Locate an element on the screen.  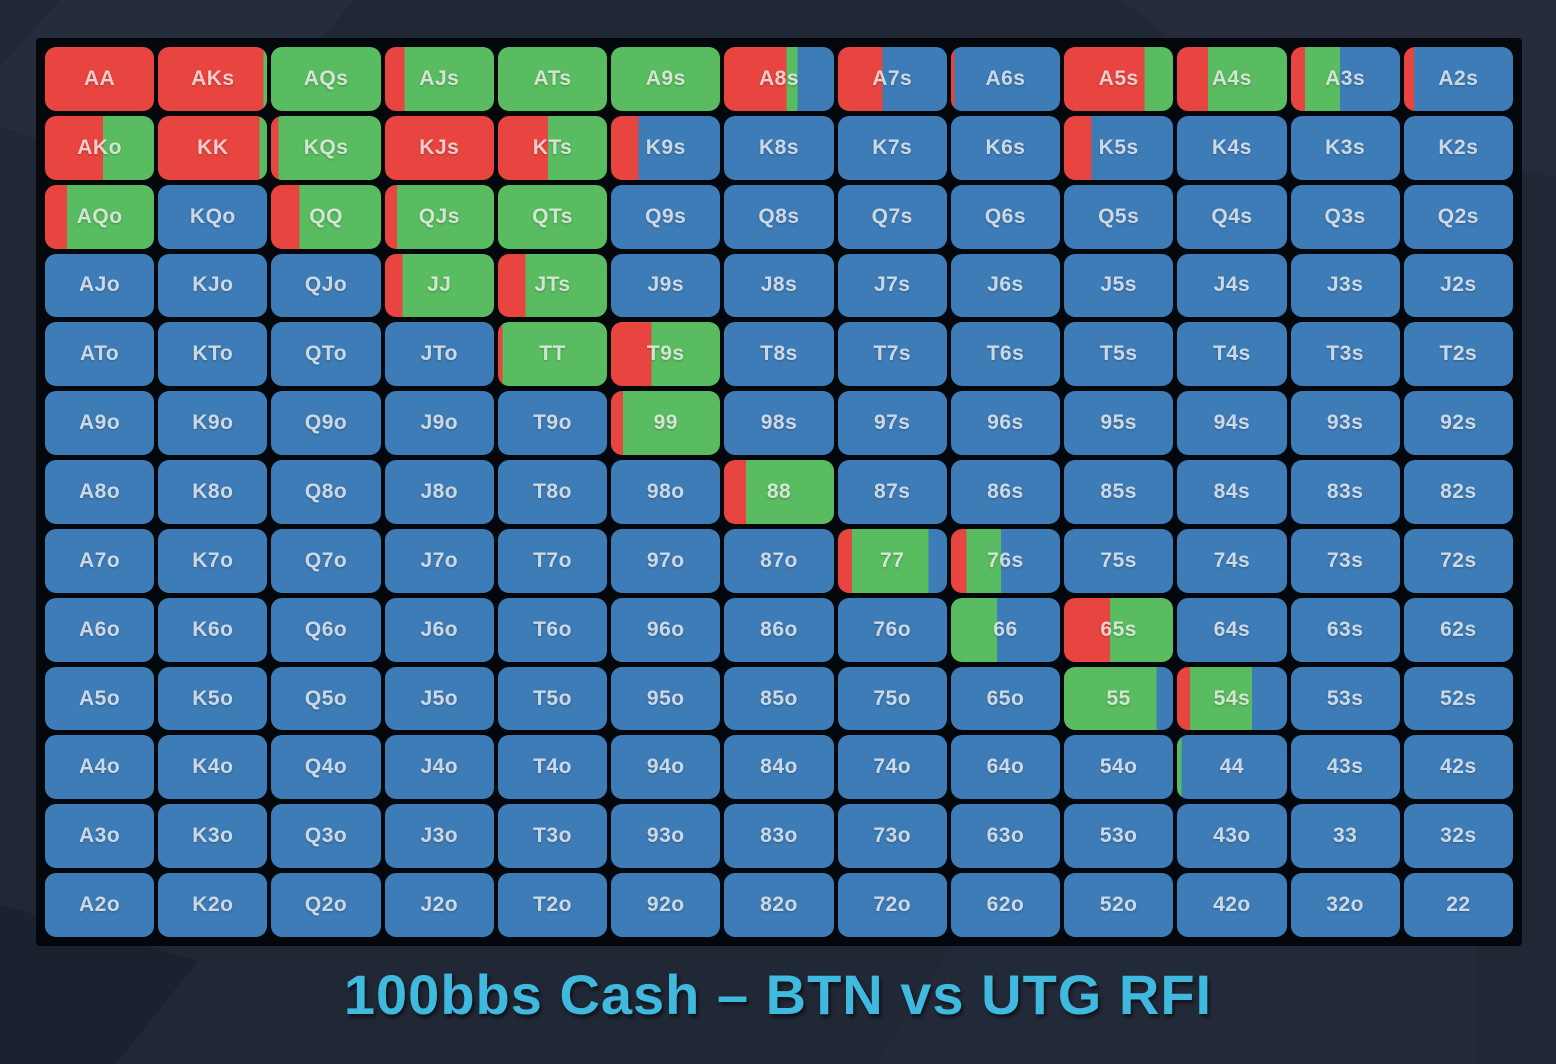
hand-cell-T4o: T4o is located at coordinates (552, 767).